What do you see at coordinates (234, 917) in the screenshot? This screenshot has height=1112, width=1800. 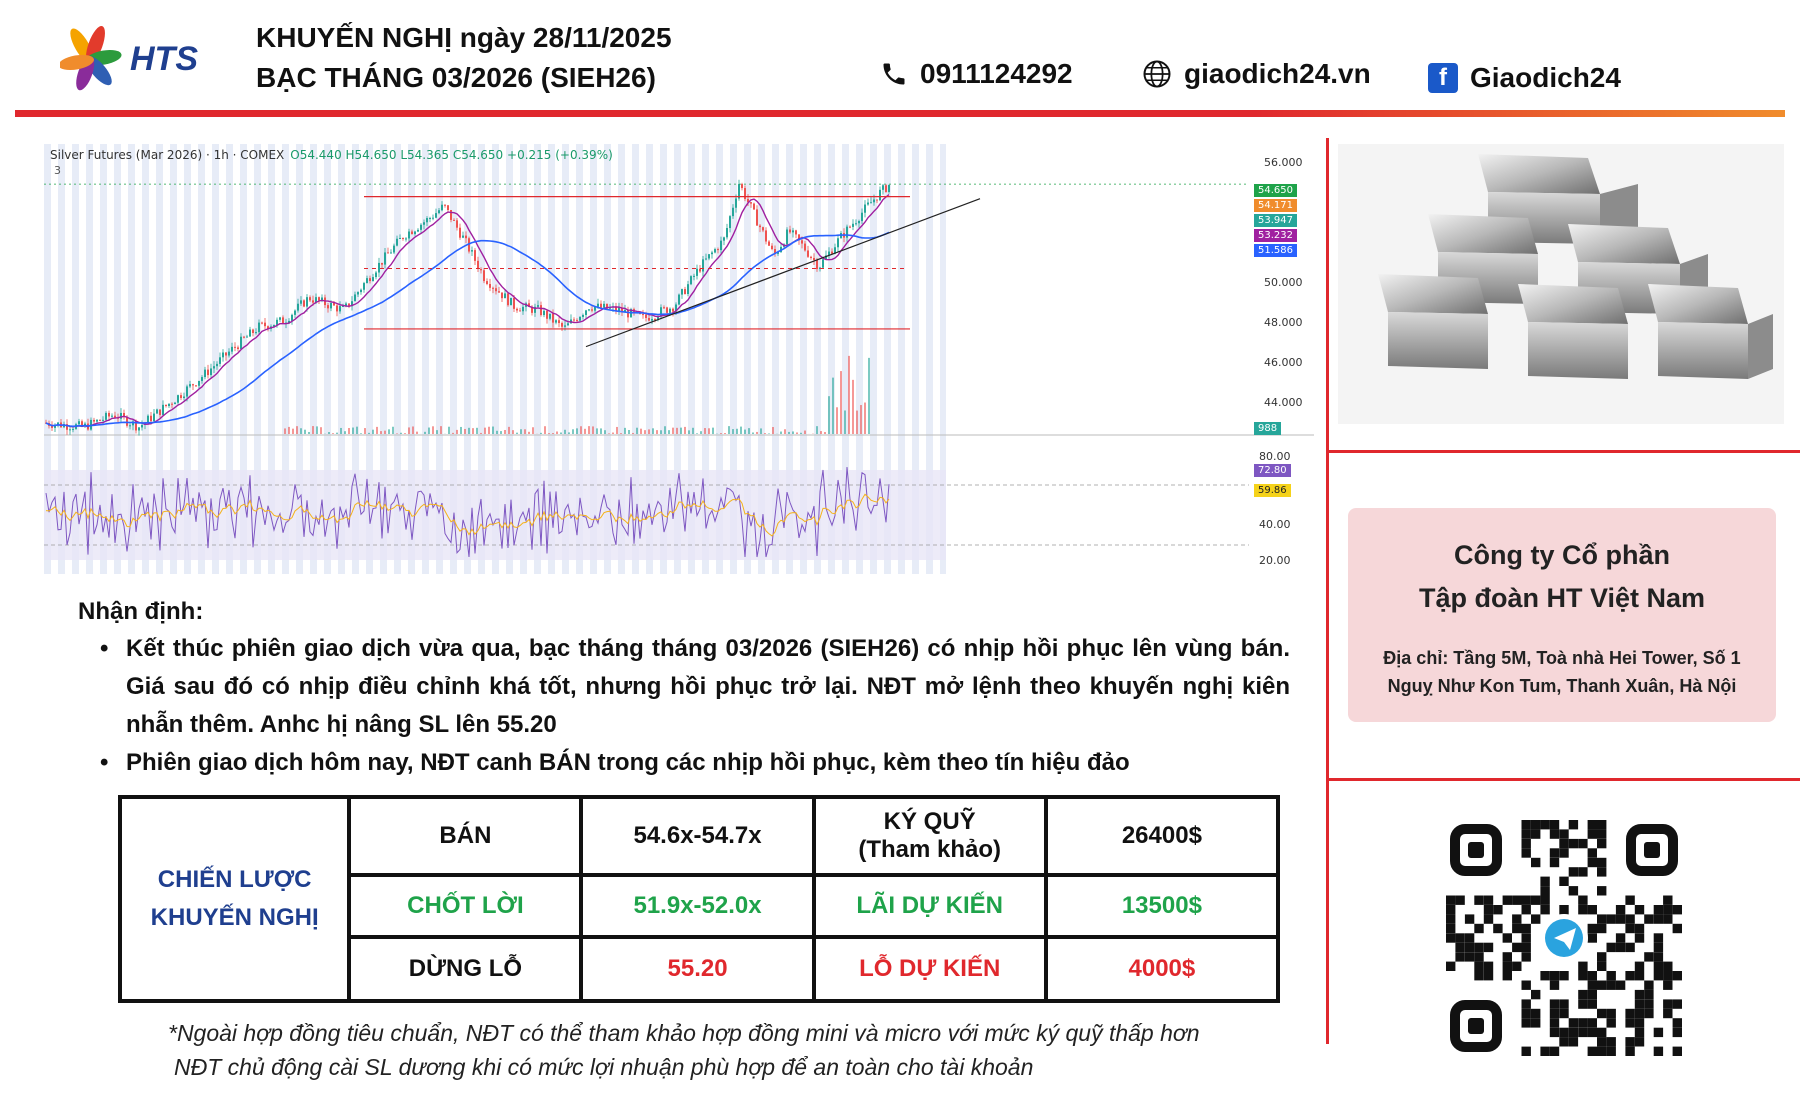 I see `strategy-title-line2: KHUYẾN NGHỊ` at bounding box center [234, 917].